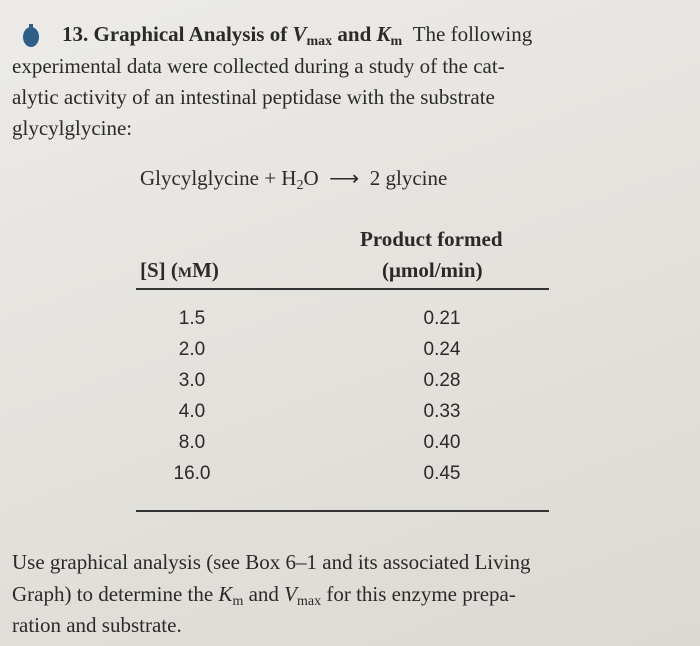  What do you see at coordinates (218, 178) in the screenshot?
I see `reaction-left: Glycylglycine + H` at bounding box center [218, 178].